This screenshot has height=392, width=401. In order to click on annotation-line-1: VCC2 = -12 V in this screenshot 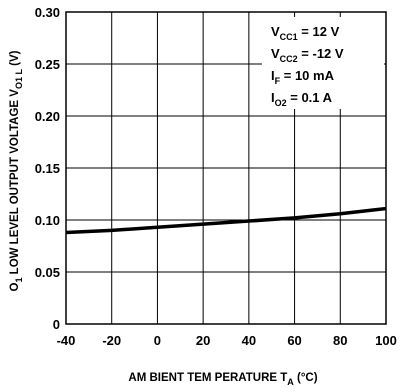, I will do `click(307, 55)`.